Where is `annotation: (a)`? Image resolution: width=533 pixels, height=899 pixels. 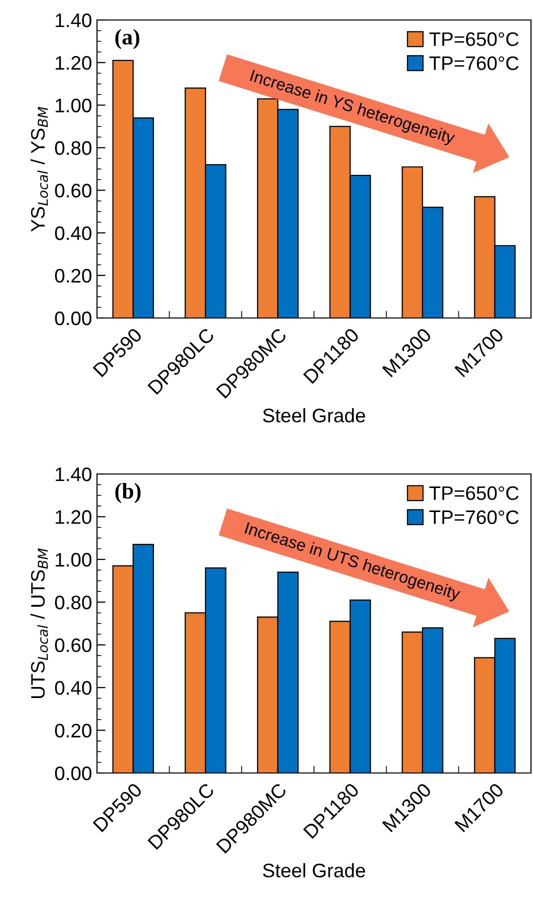
annotation: (a) is located at coordinates (127, 39).